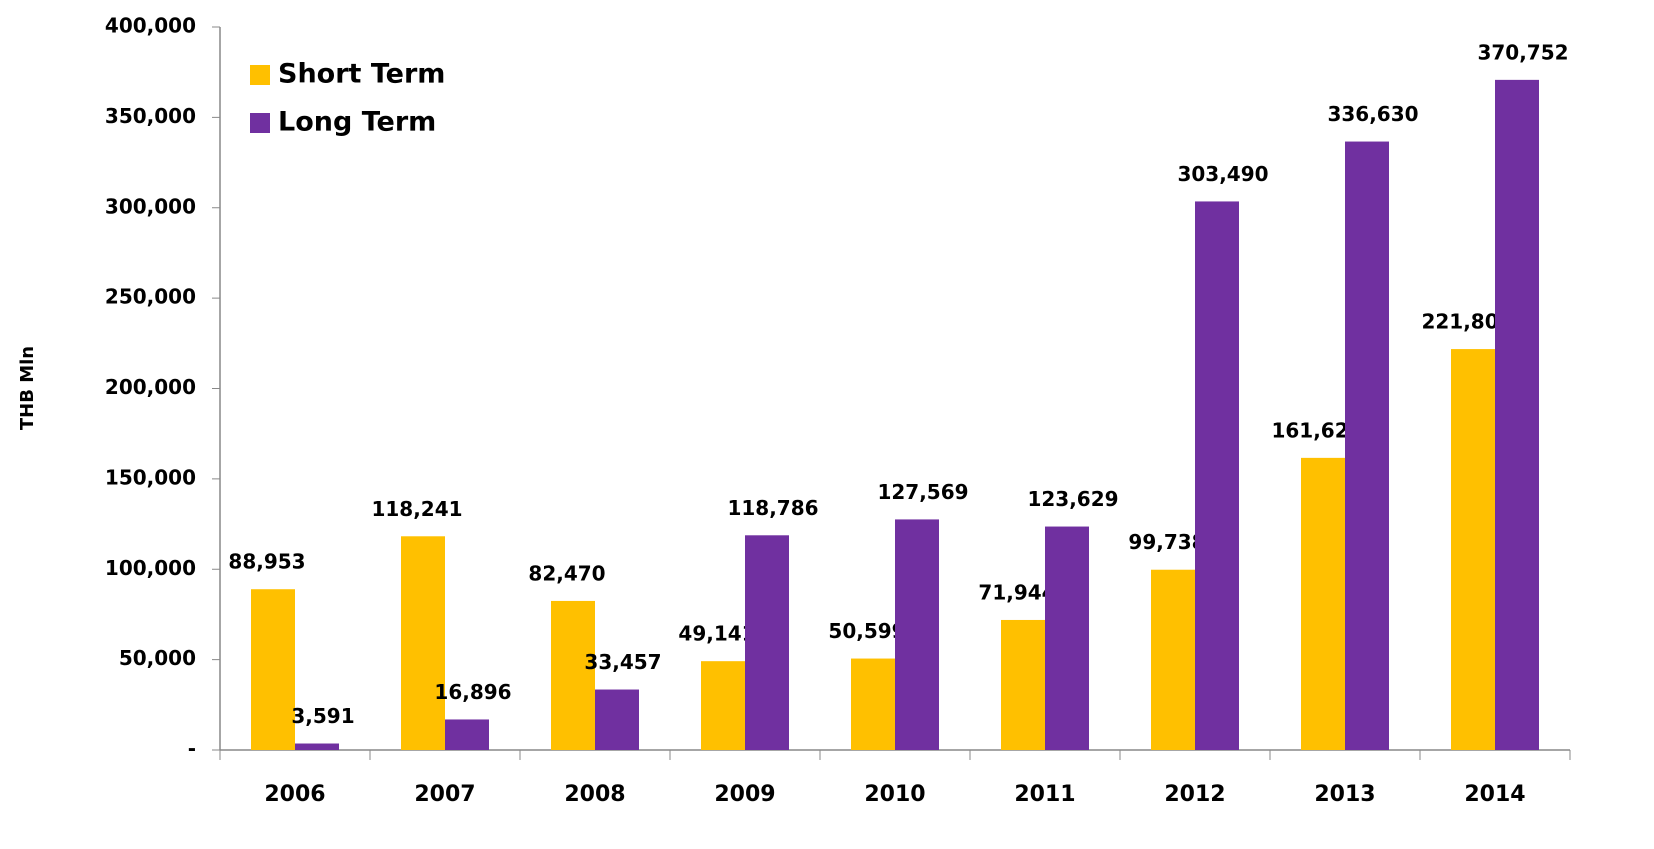 The height and width of the screenshot is (849, 1654). I want to click on value-label: 49,141, so click(716, 634).